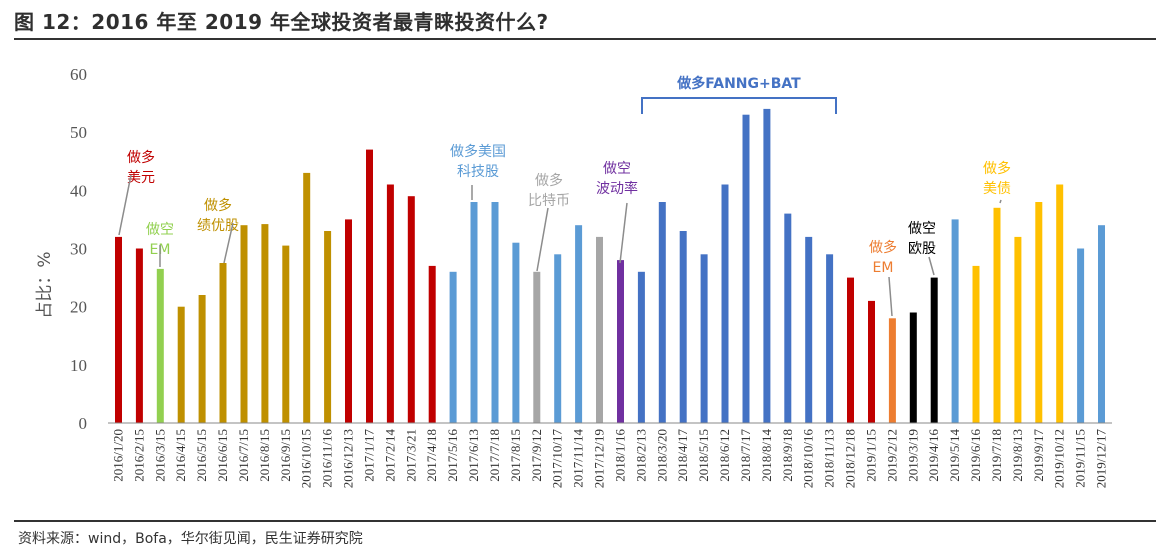 Image resolution: width=1171 pixels, height=550 pixels. Describe the element at coordinates (201, 455) in the screenshot. I see `x-tick-label: 2016/5/15` at that location.